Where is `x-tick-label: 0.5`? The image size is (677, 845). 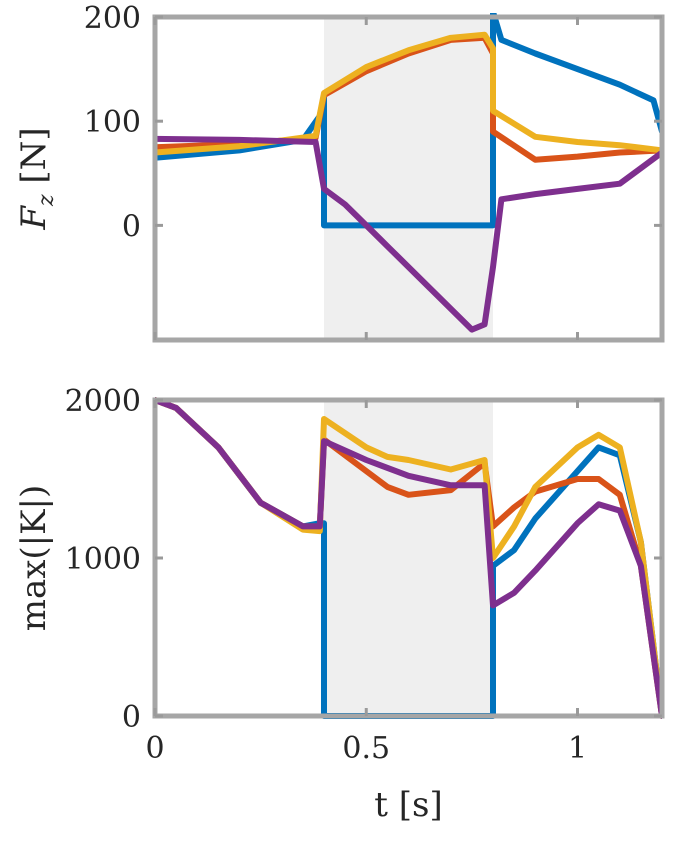
x-tick-label: 0.5 is located at coordinates (366, 748).